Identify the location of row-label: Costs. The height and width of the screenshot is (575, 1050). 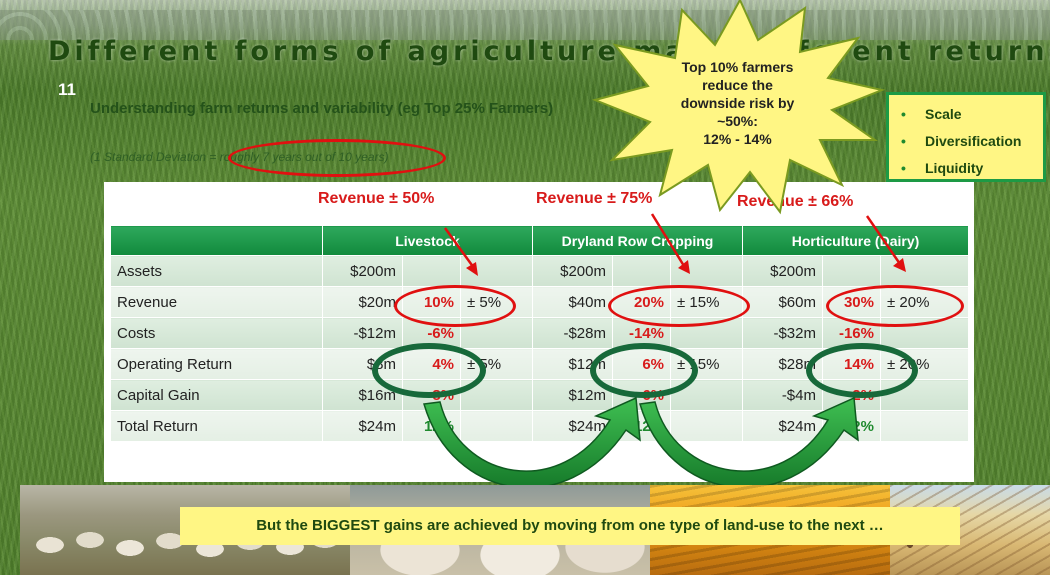
(216, 333).